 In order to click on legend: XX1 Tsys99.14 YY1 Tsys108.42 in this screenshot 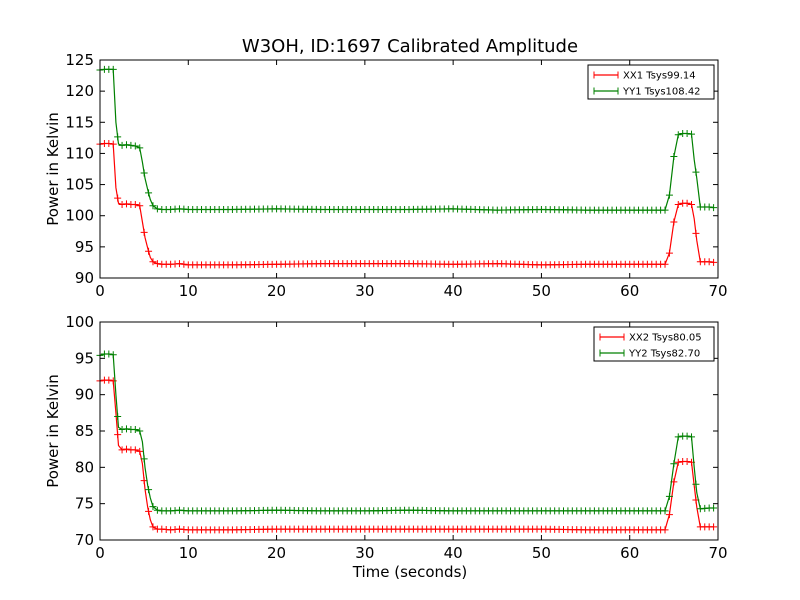, I will do `click(651, 82)`.